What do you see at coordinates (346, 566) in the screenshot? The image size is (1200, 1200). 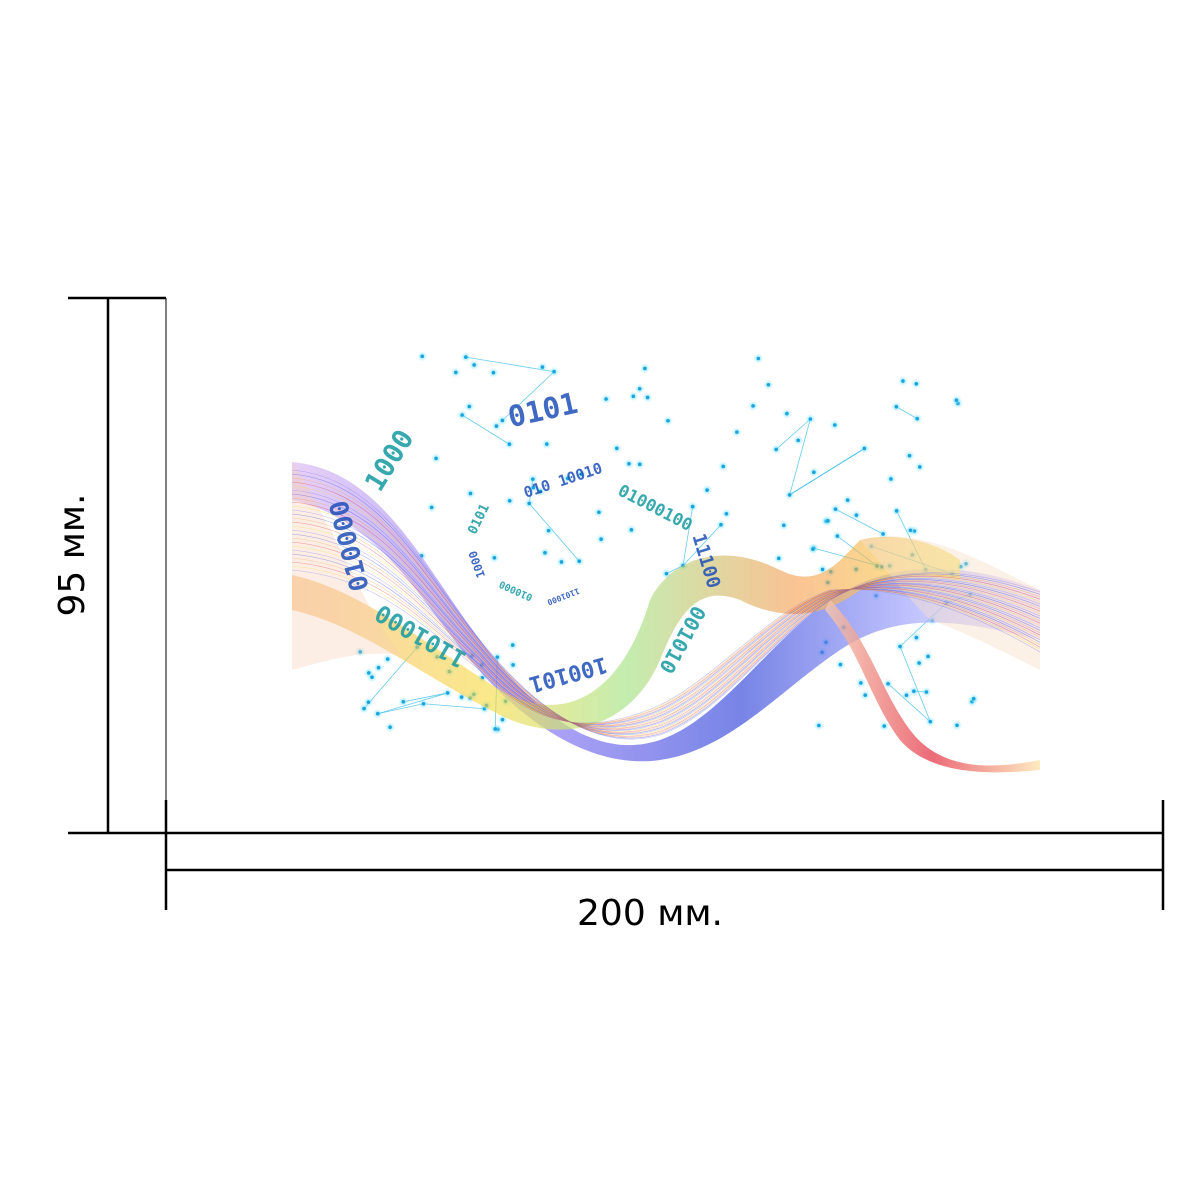 I see `wave-left-fade` at bounding box center [346, 566].